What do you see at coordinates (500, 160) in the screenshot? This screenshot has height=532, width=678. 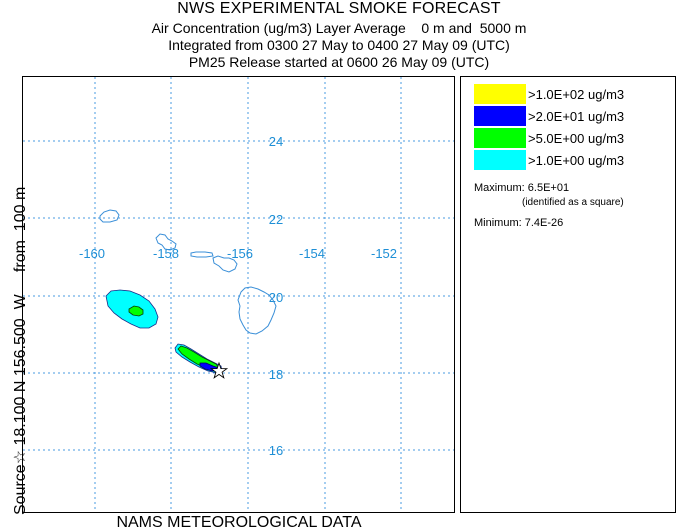 I see `legend-swatch-cyan` at bounding box center [500, 160].